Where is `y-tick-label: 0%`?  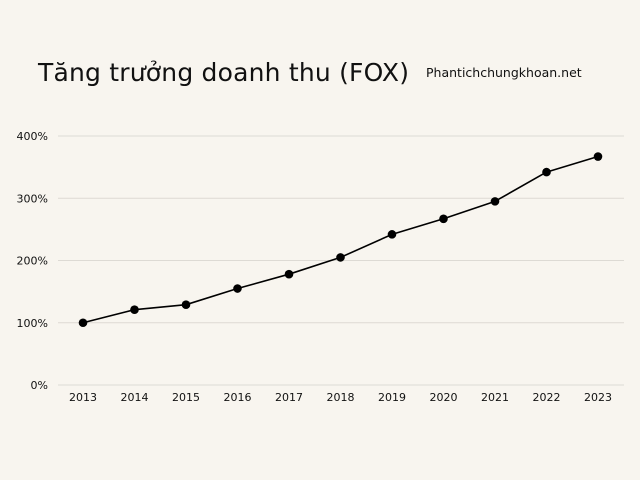 y-tick-label: 0% is located at coordinates (39, 385).